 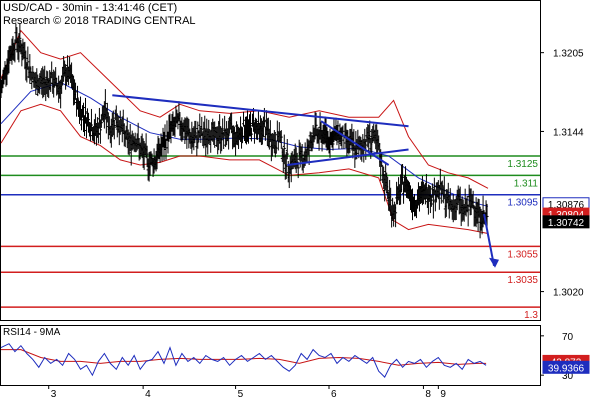 I want to click on time-axis-label-5: 9, so click(x=443, y=394).